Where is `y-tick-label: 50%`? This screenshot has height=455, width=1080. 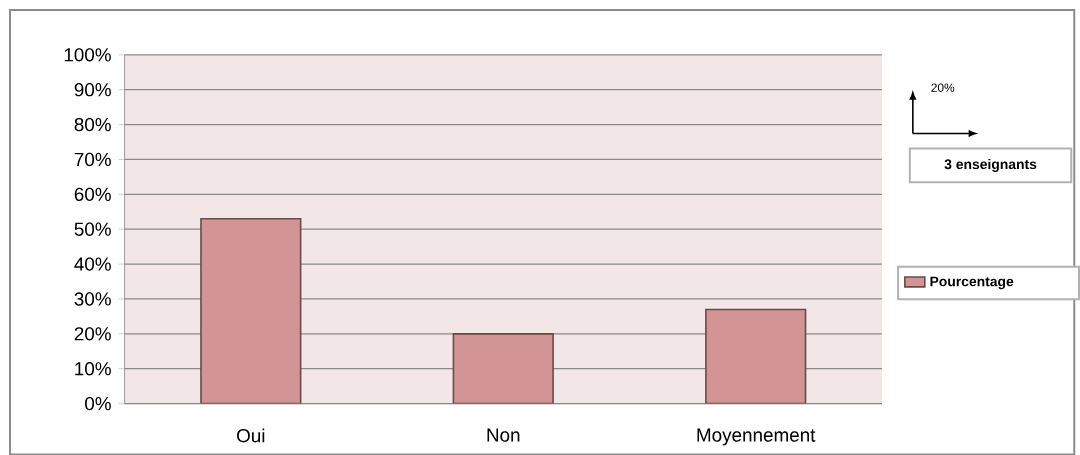 y-tick-label: 50% is located at coordinates (92, 229).